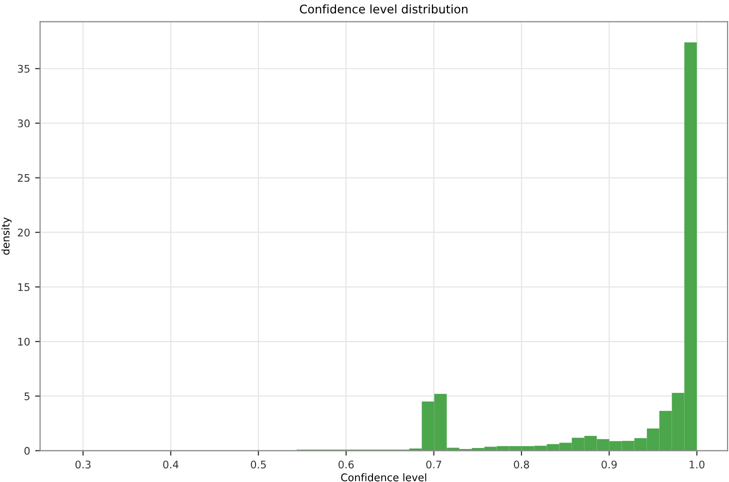 The image size is (729, 482). What do you see at coordinates (697, 464) in the screenshot?
I see `x-tick-label: 1.0` at bounding box center [697, 464].